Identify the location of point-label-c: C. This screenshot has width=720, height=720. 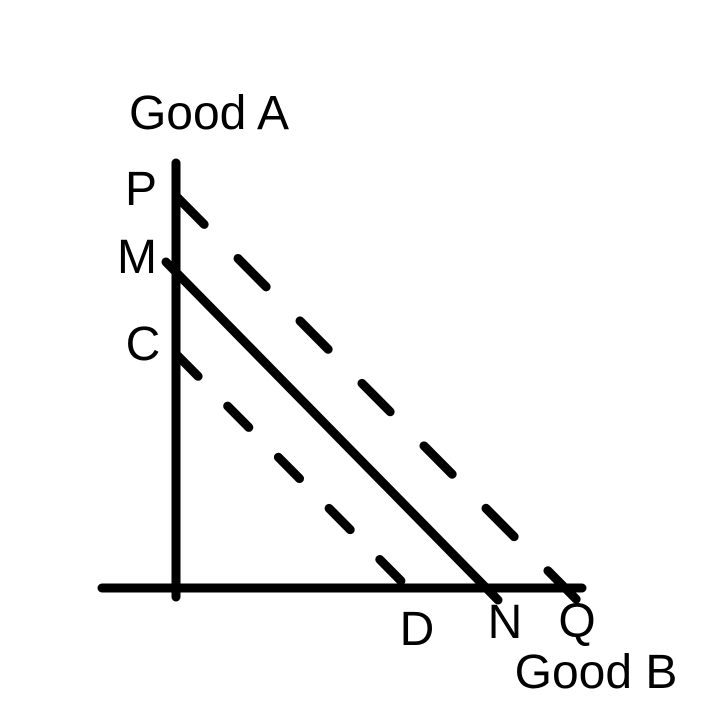
(143, 344).